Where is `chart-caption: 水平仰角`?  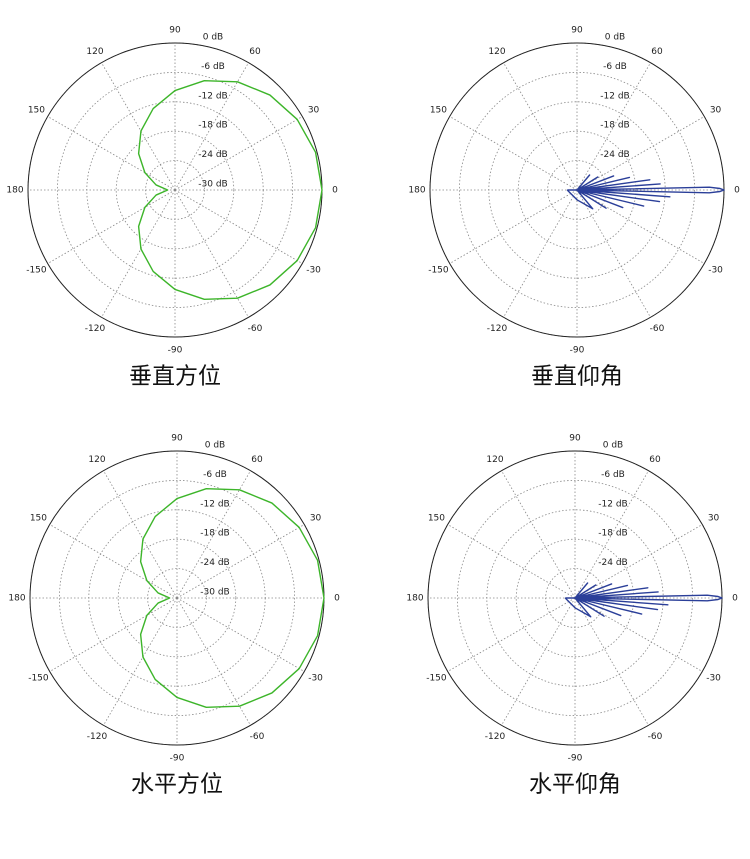
chart-caption: 水平仰角 is located at coordinates (575, 785).